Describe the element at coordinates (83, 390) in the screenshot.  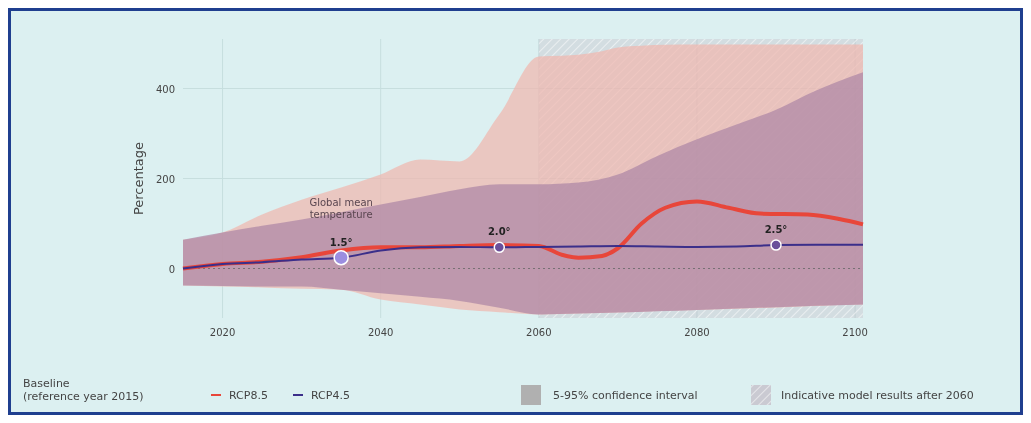
I see `legend-title: Baseline (reference year 2015)` at that location.